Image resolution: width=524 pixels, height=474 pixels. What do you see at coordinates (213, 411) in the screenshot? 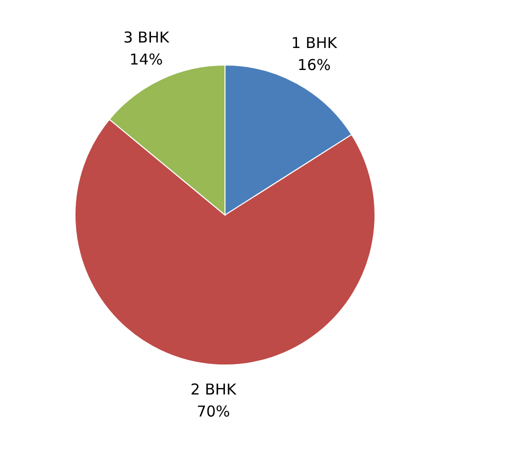
I see `data-label: 70%` at bounding box center [213, 411].